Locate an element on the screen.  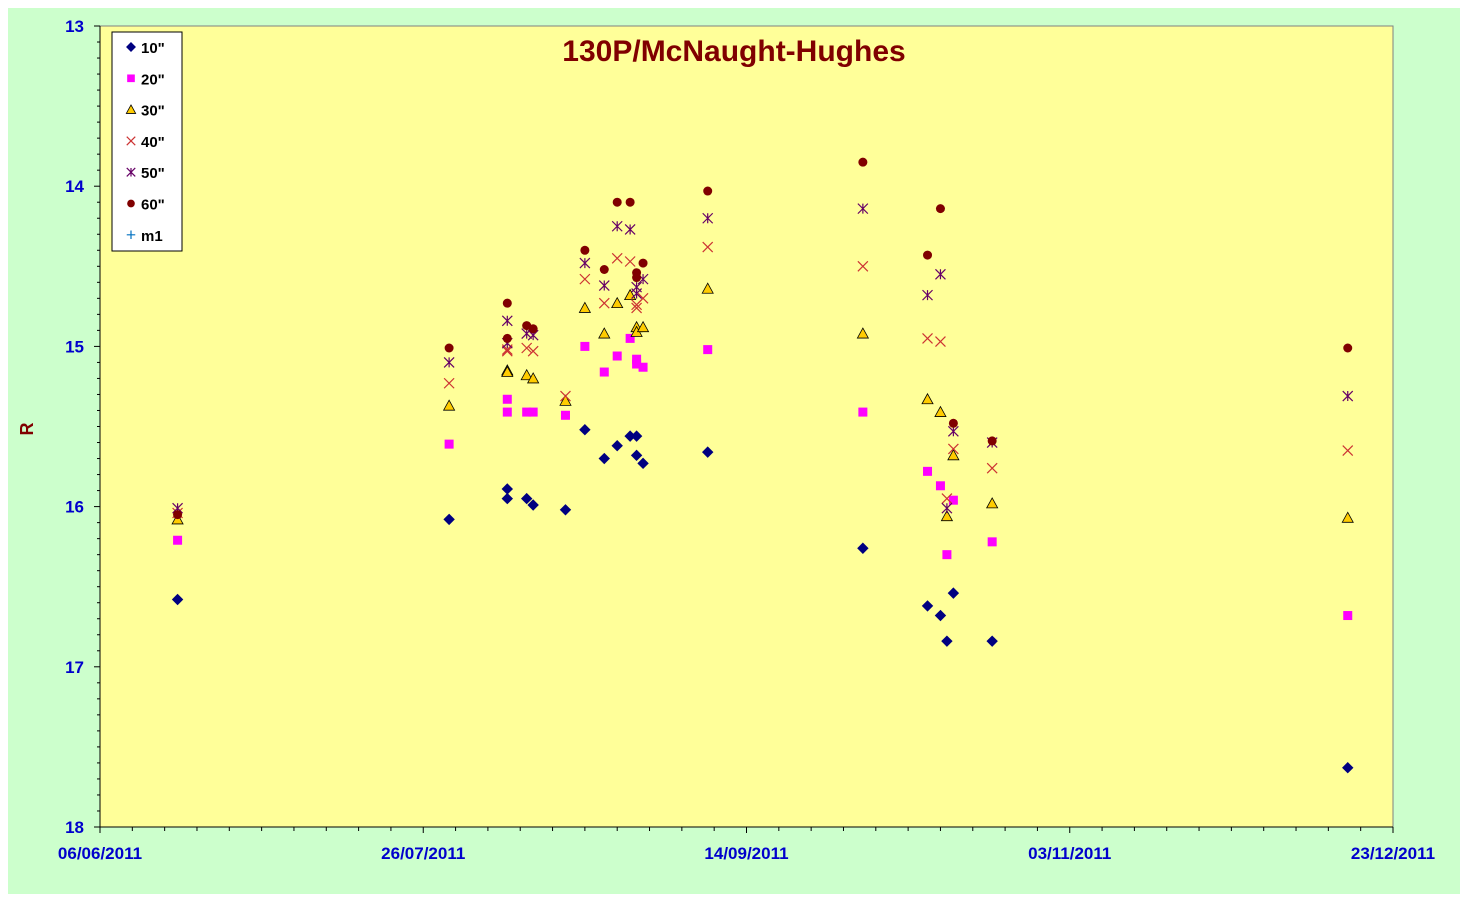
x-tick-label: 23/12/2011 is located at coordinates (1393, 853).